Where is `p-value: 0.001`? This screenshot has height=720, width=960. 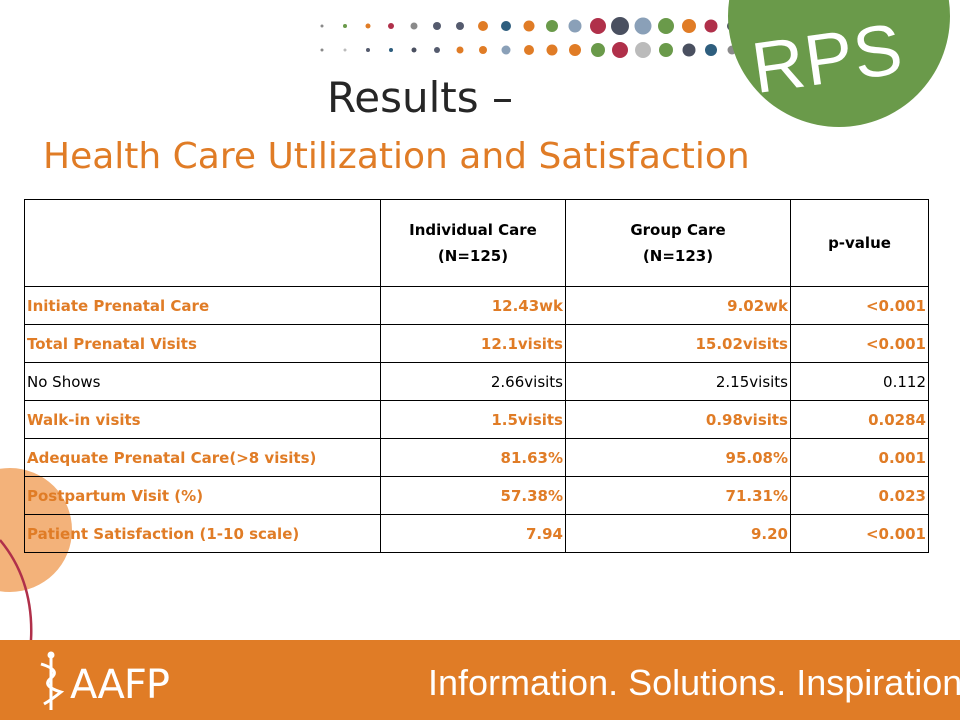 p-value: 0.001 is located at coordinates (859, 457).